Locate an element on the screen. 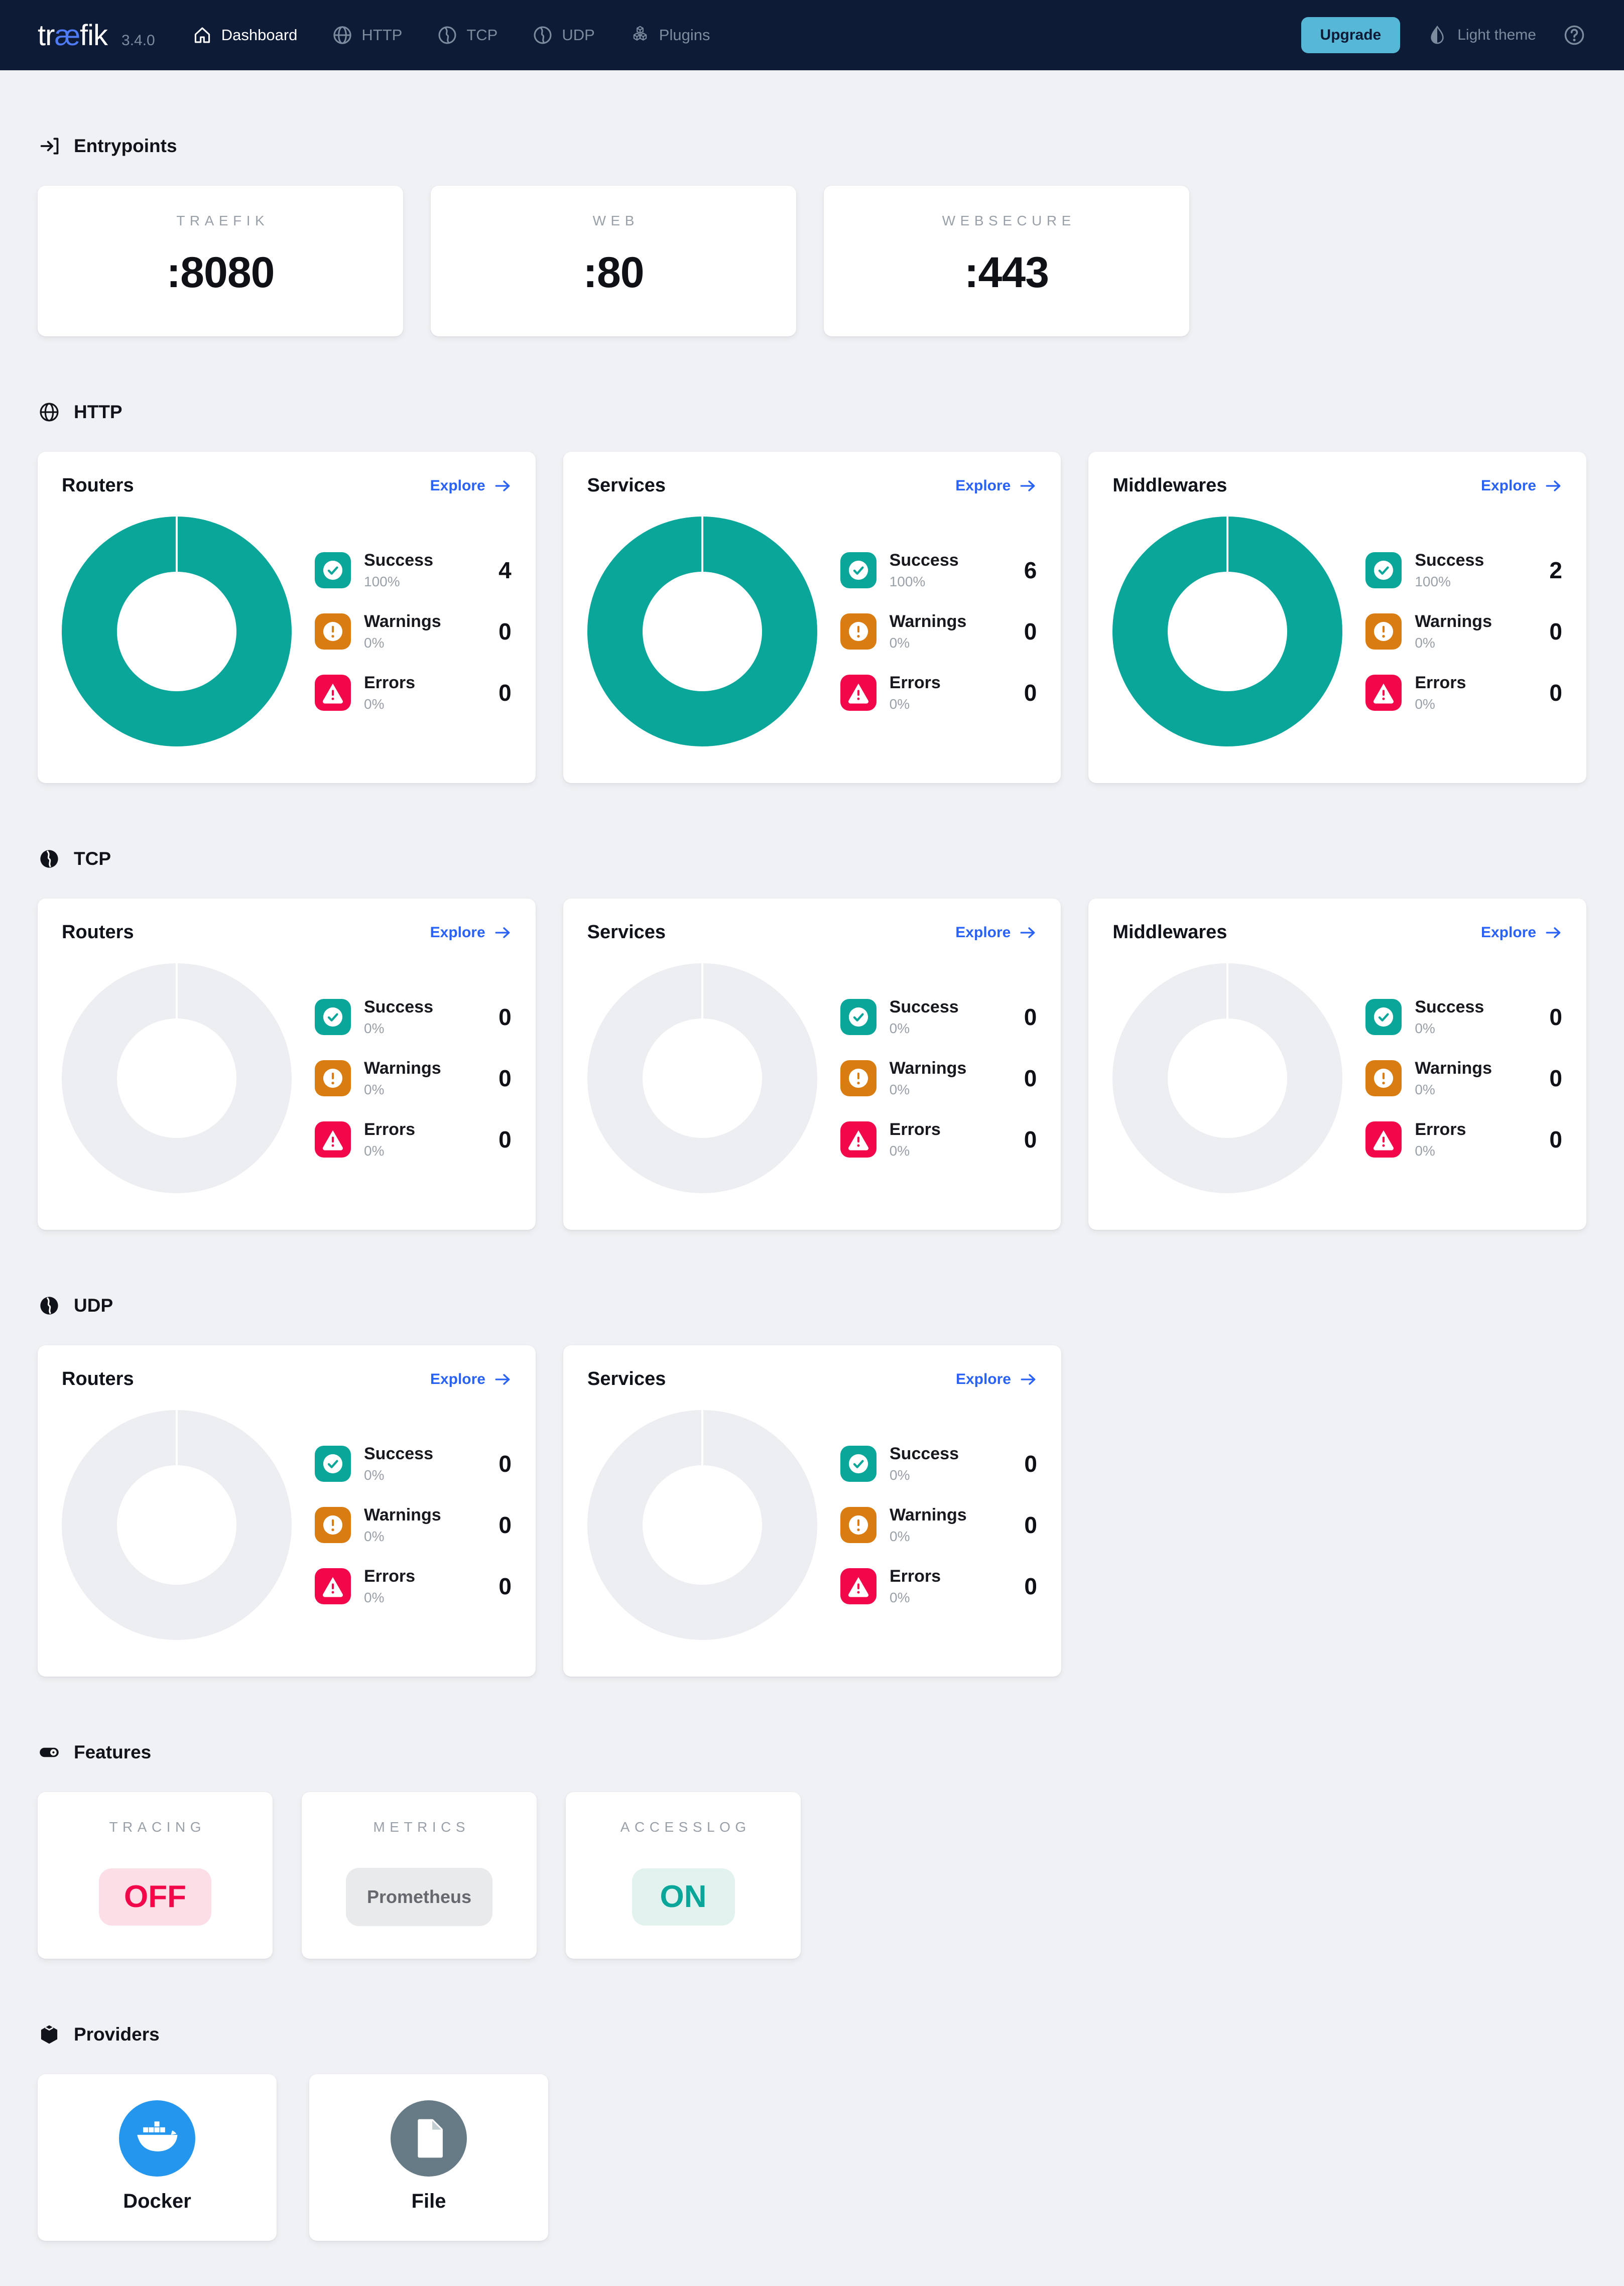  provider-card-docker: Docker is located at coordinates (157, 2157).